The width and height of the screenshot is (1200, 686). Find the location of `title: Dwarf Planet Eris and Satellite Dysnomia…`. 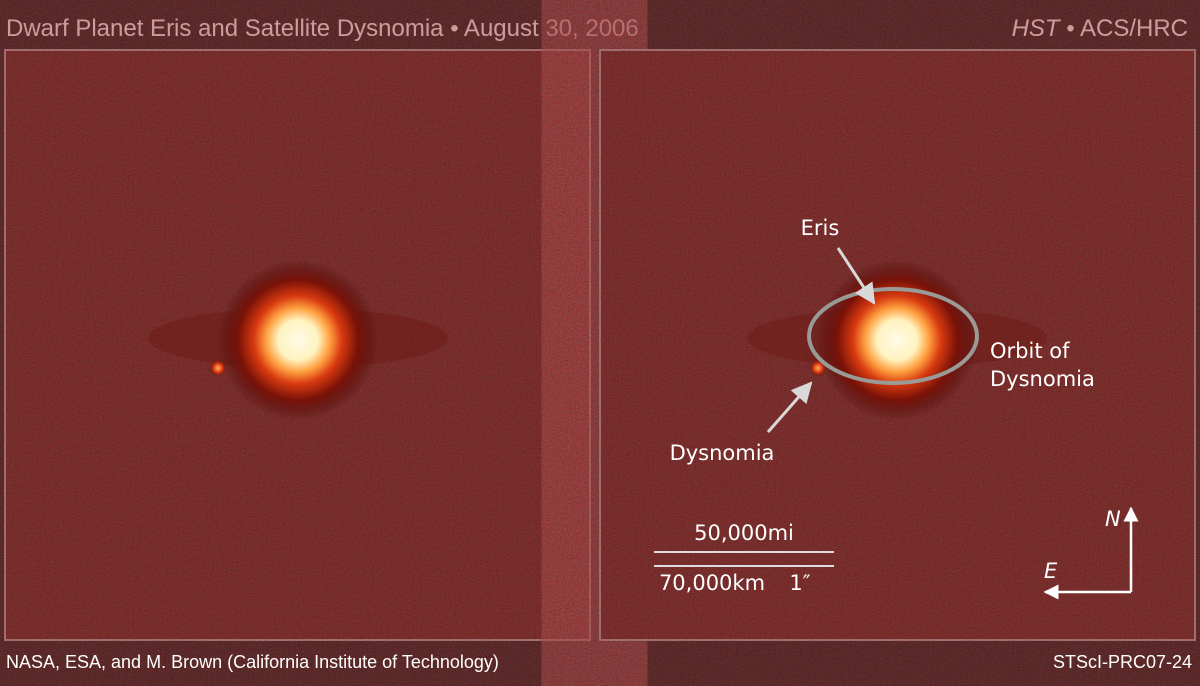

title: Dwarf Planet Eris and Satellite Dysnomia… is located at coordinates (322, 28).